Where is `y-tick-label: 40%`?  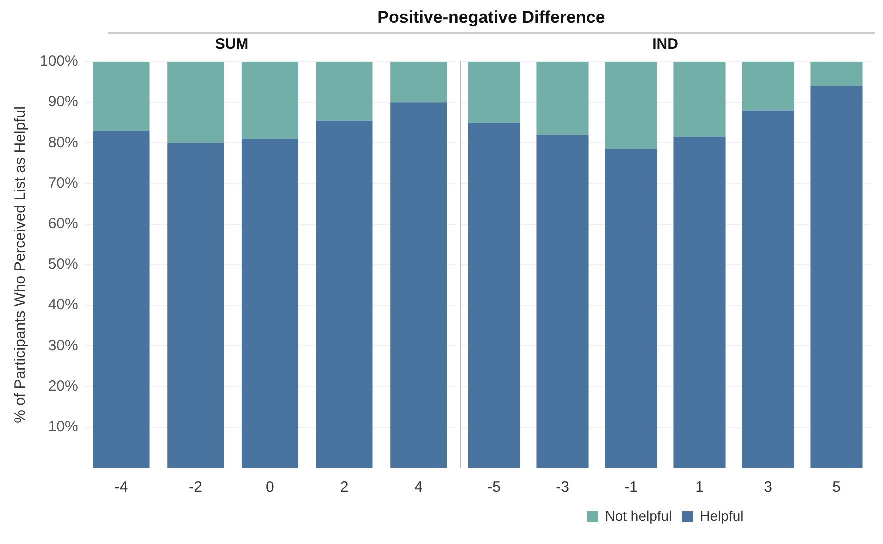 y-tick-label: 40% is located at coordinates (63, 305).